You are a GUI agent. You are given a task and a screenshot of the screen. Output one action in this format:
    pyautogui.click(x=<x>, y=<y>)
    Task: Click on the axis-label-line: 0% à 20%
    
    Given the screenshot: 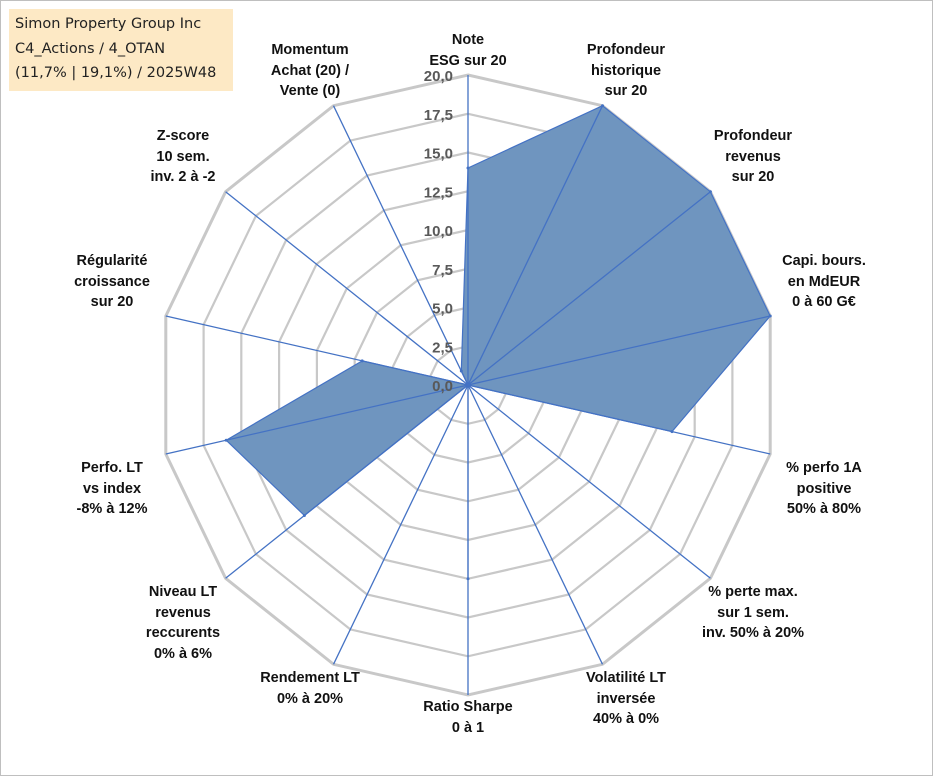 What is the action you would take?
    pyautogui.click(x=310, y=698)
    